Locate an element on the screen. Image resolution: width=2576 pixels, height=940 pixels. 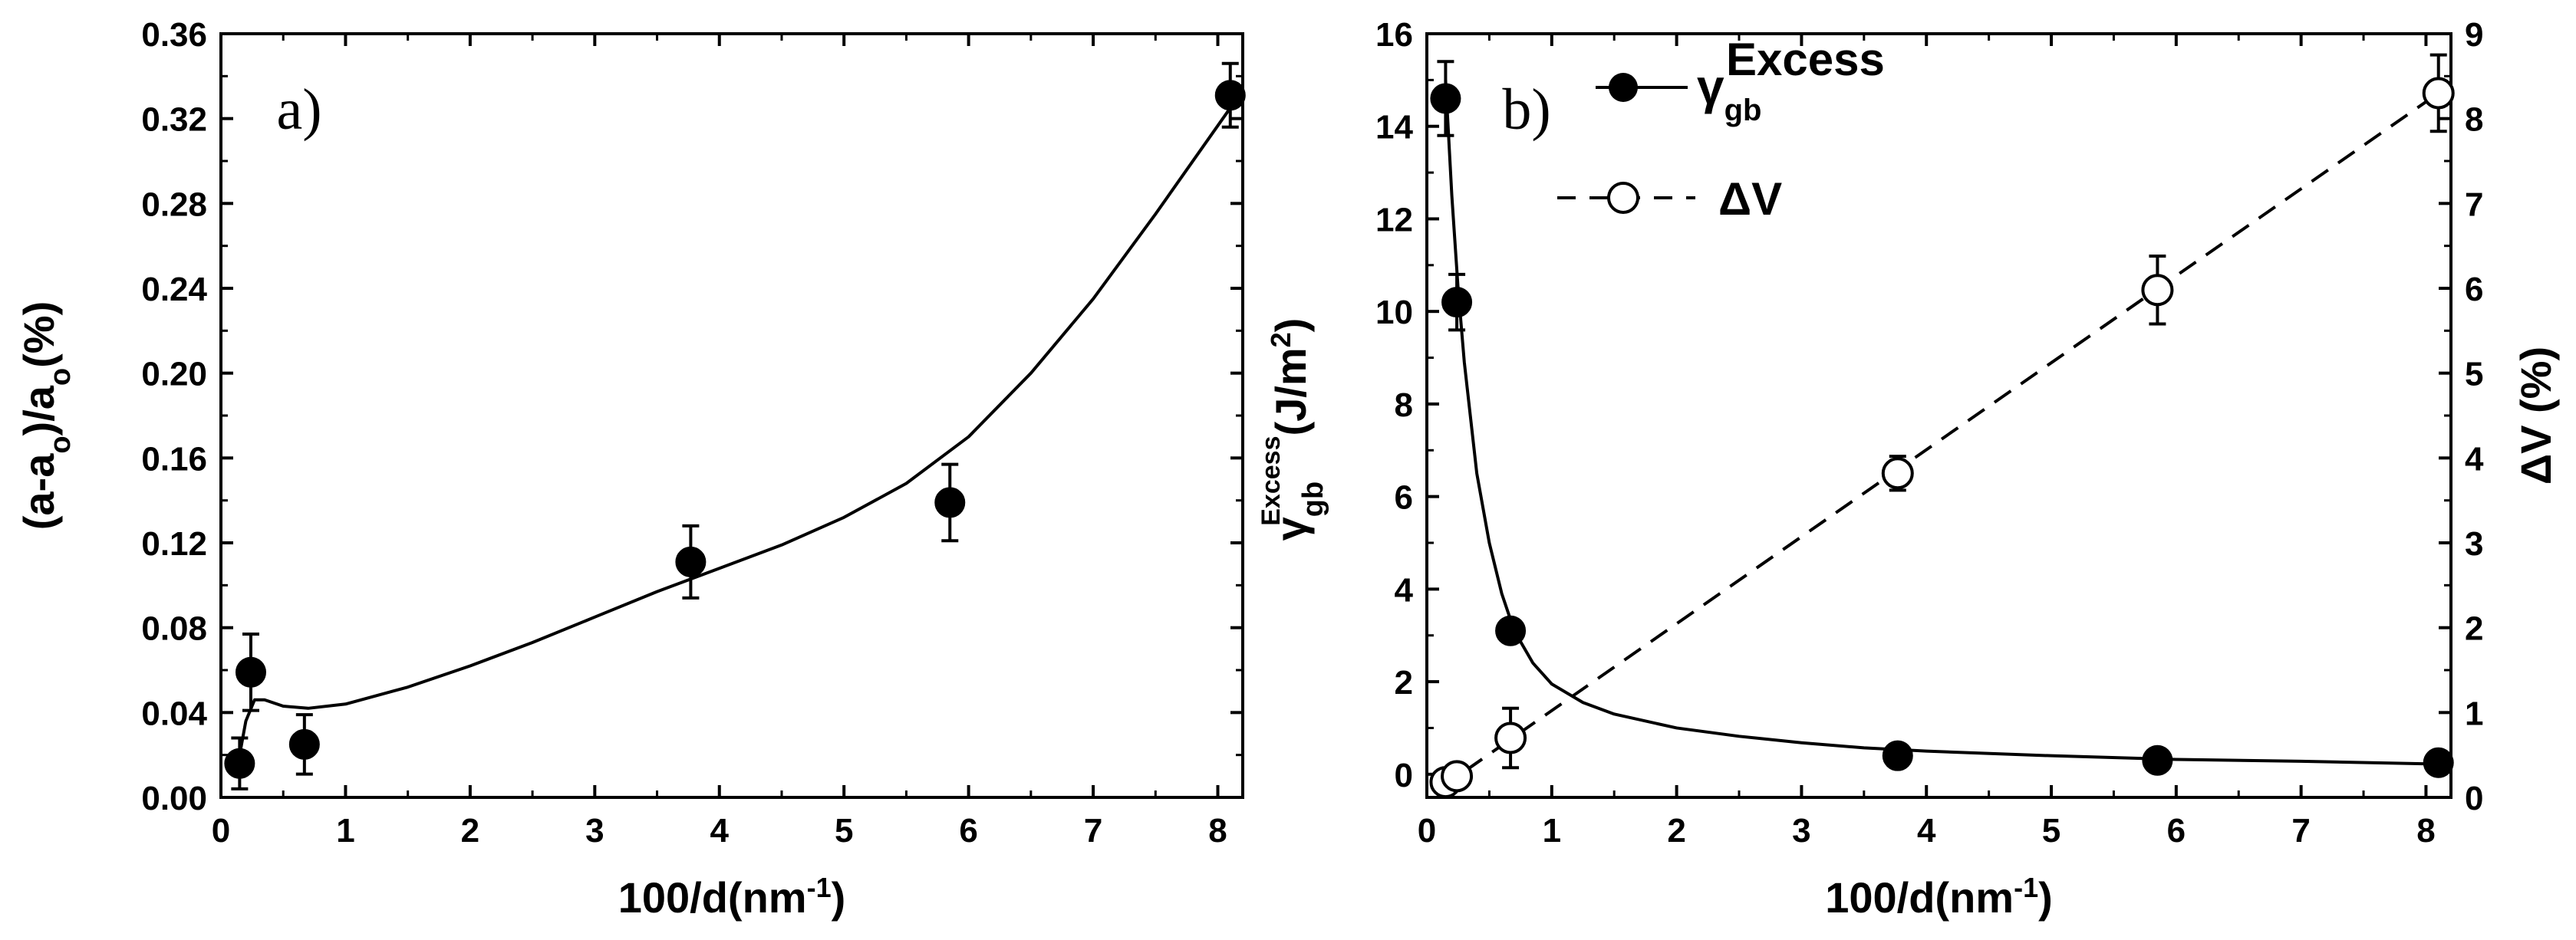
y-right-tick-label: 7 is located at coordinates (2474, 204).